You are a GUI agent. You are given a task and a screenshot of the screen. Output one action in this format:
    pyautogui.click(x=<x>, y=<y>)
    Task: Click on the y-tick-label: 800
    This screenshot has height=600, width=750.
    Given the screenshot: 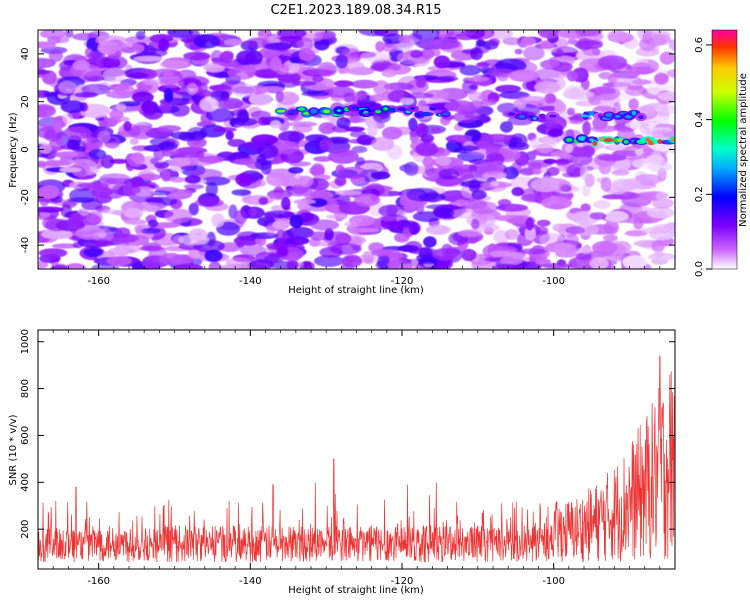 What is the action you would take?
    pyautogui.click(x=25, y=388)
    